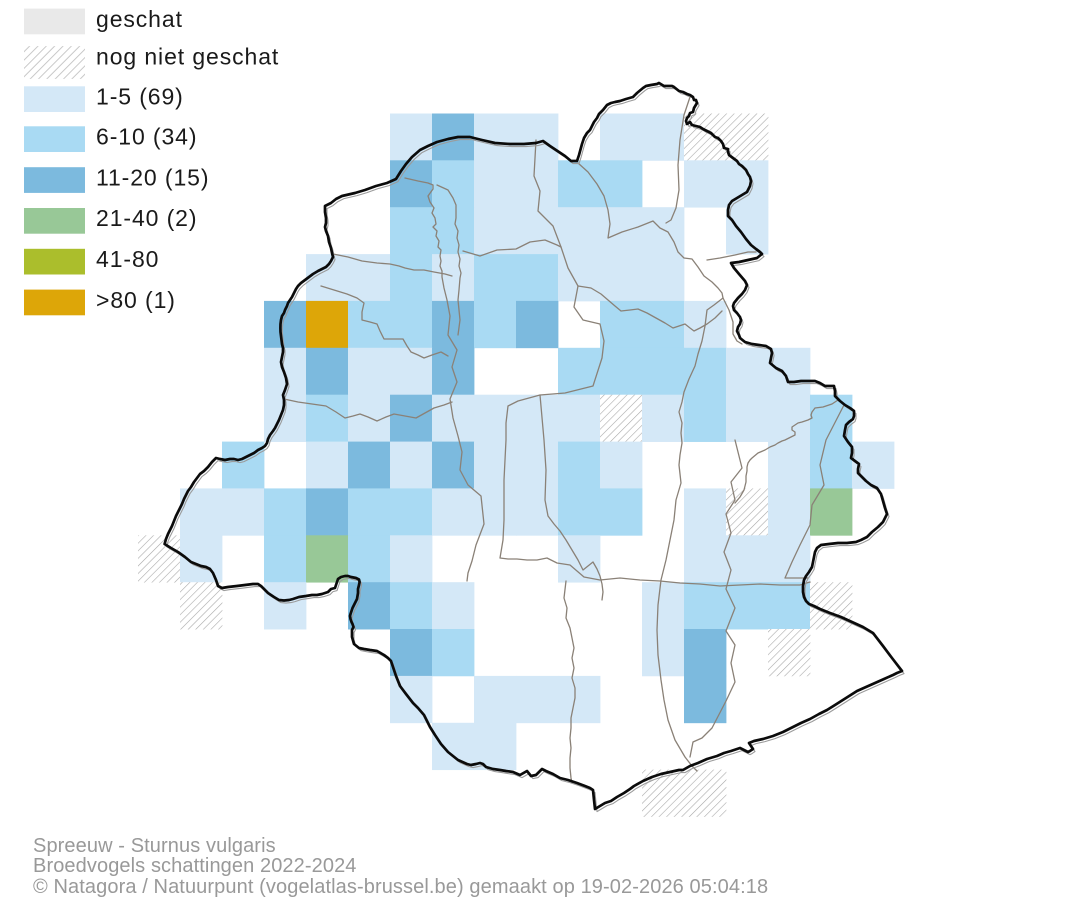 This screenshot has width=1074, height=900. Describe the element at coordinates (154, 846) in the screenshot. I see `svg-text: Spreeuw - Sturnus vulgaris` at that location.